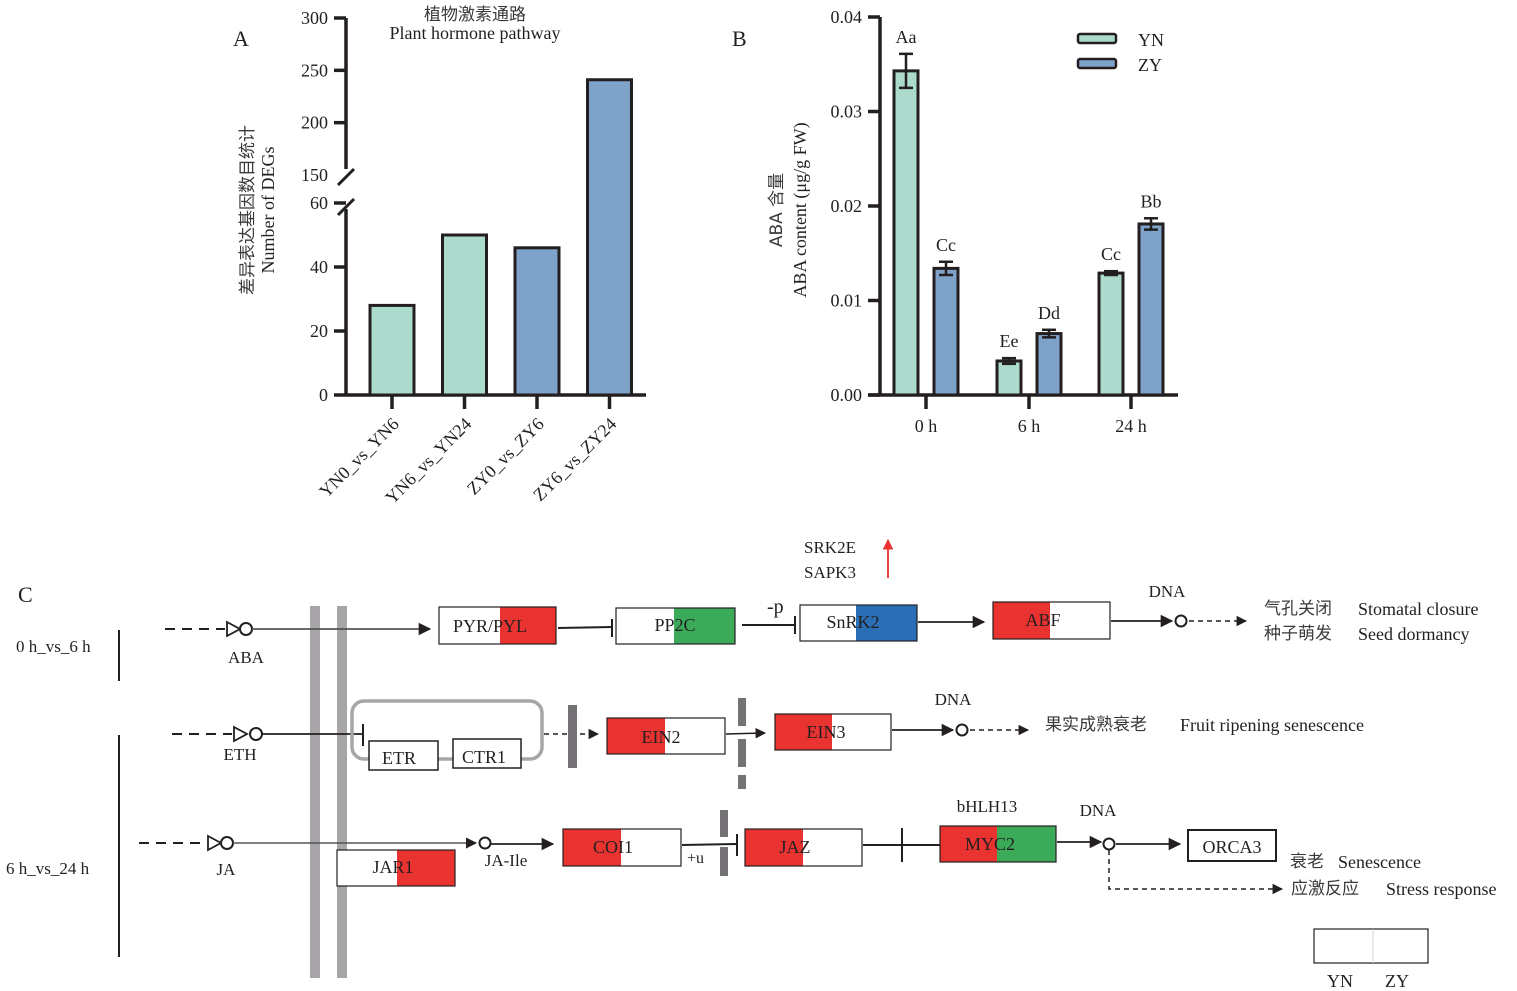 This screenshot has height=991, width=1517. I want to click on gene-box-abf: ABF, so click(1051, 620).